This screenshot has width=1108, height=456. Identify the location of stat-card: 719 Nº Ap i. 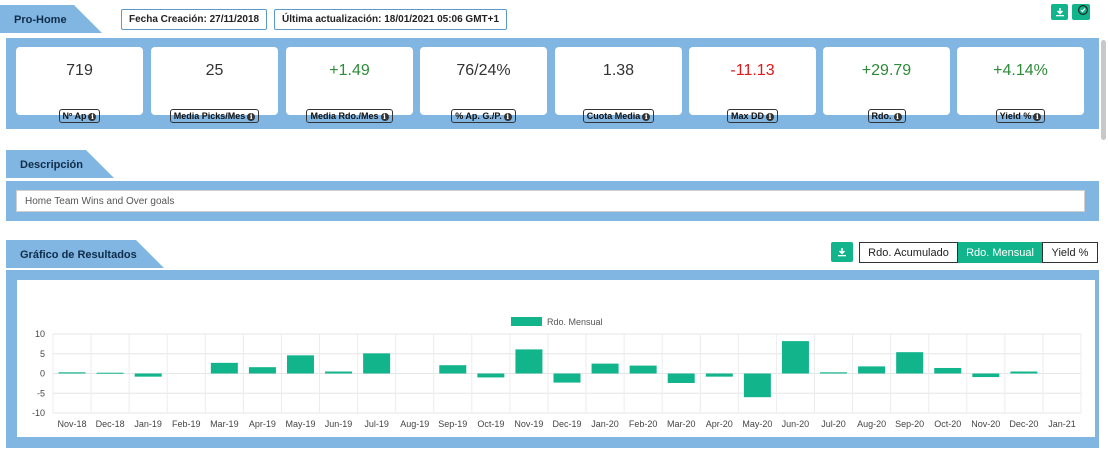
(79, 85).